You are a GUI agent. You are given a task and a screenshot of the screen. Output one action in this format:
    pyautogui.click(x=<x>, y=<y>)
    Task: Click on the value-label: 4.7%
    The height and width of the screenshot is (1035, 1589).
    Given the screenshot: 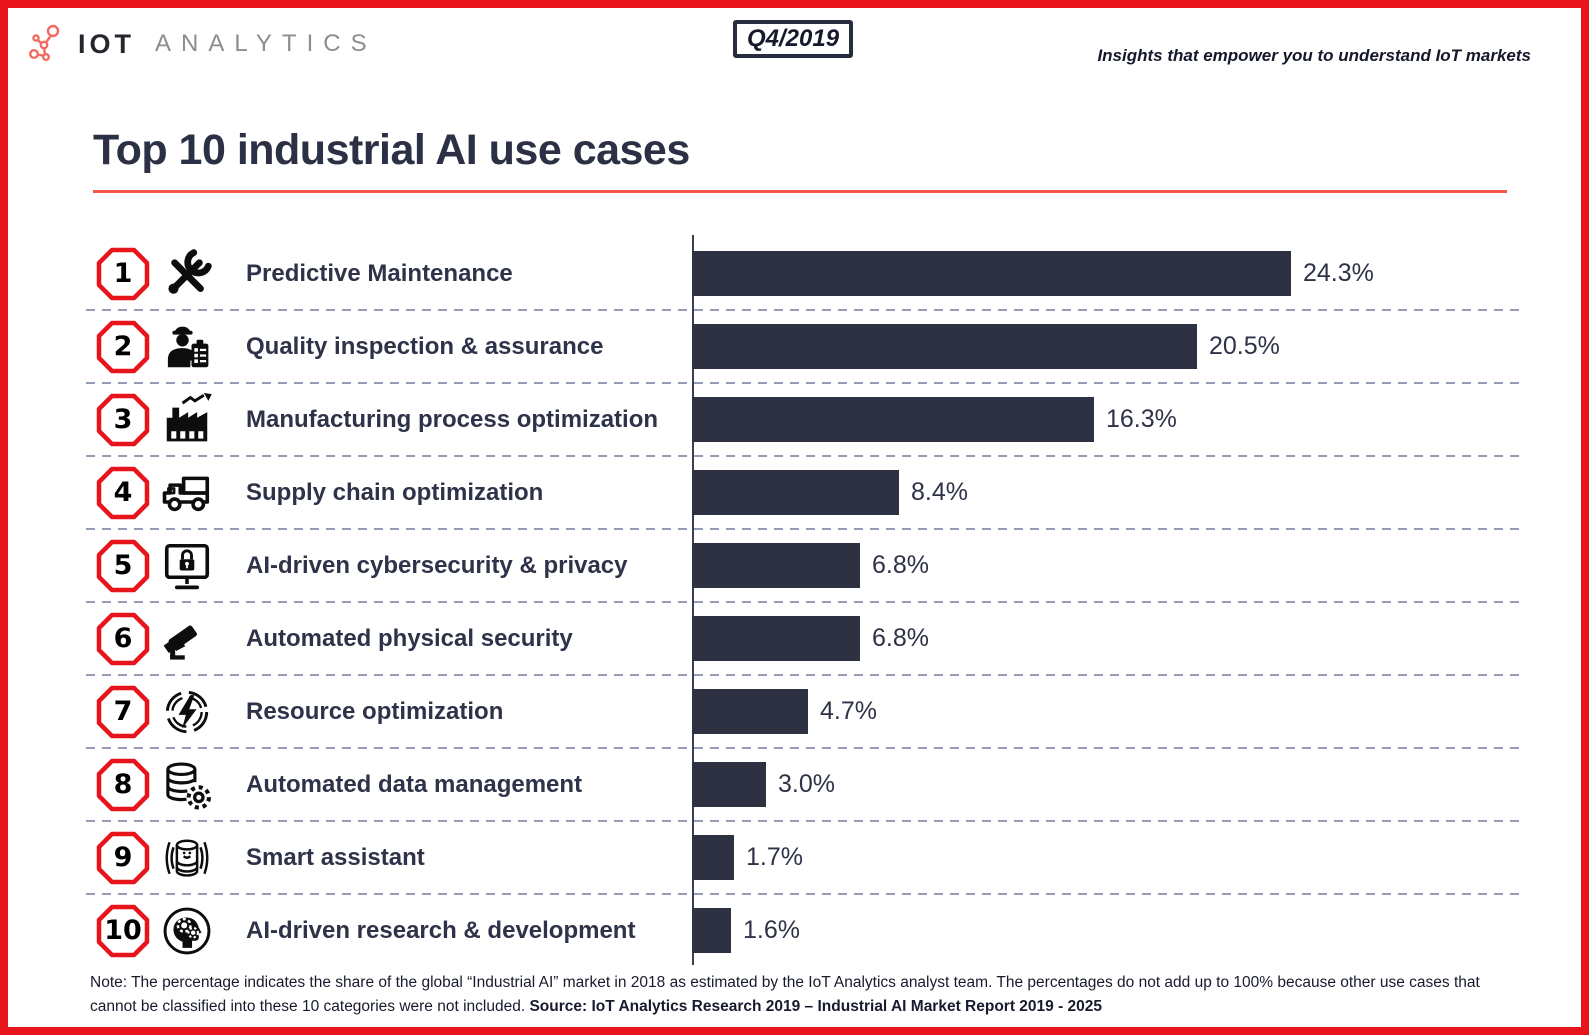 What is the action you would take?
    pyautogui.click(x=848, y=711)
    